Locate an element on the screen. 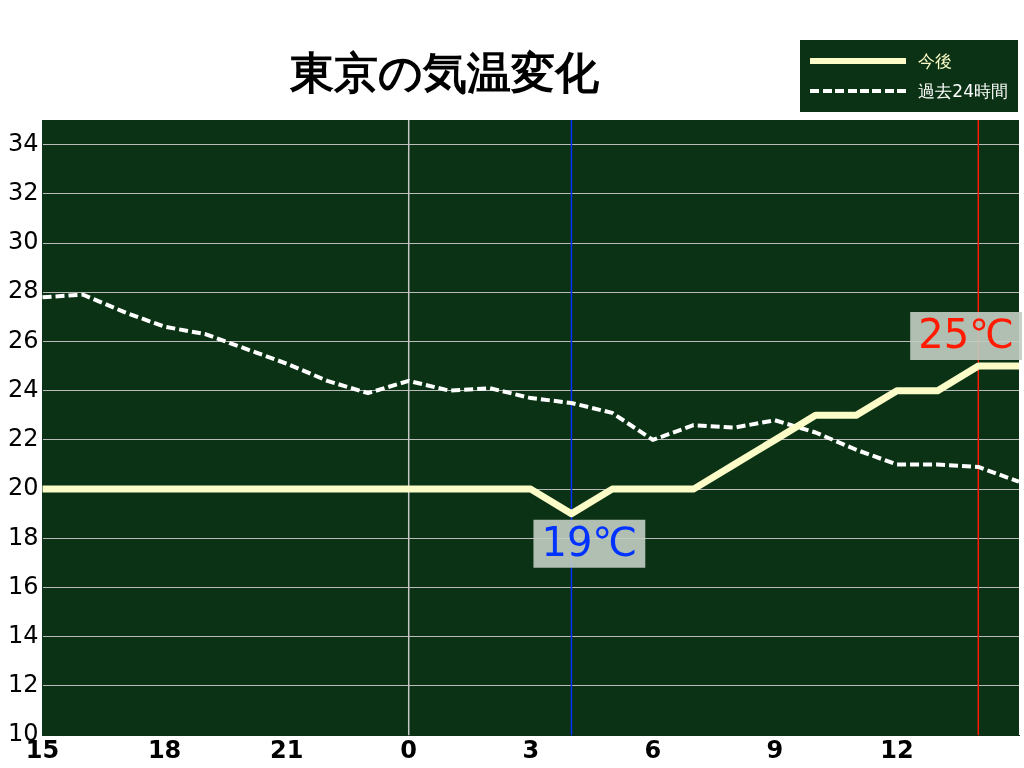 The width and height of the screenshot is (1024, 768). x-tick-label: 3 is located at coordinates (531, 749).